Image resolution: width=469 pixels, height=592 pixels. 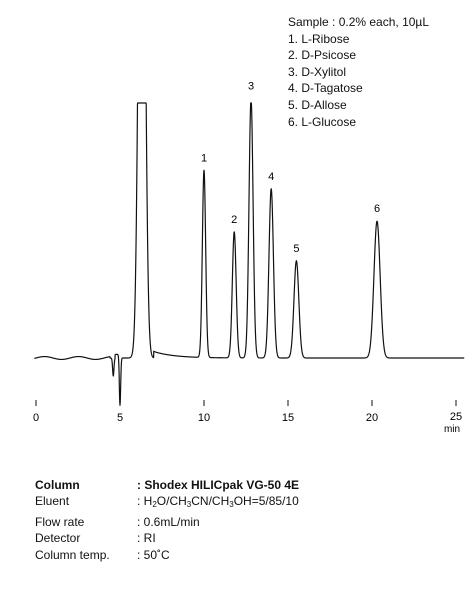 What do you see at coordinates (58, 538) in the screenshot?
I see `detector-label: Detector` at bounding box center [58, 538].